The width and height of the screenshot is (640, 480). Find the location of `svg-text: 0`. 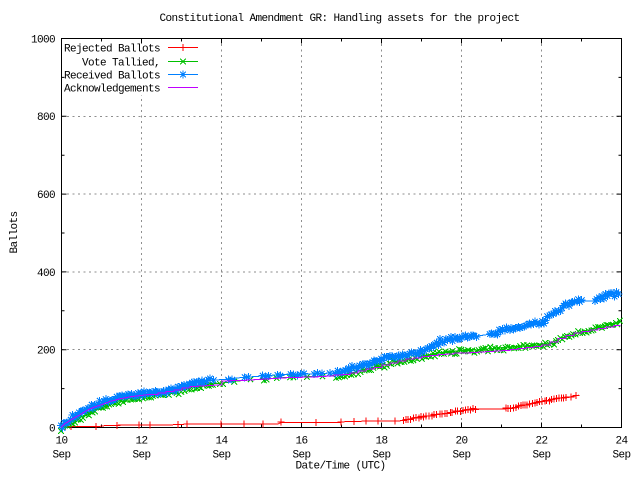

svg-text: 0 is located at coordinates (52, 429).